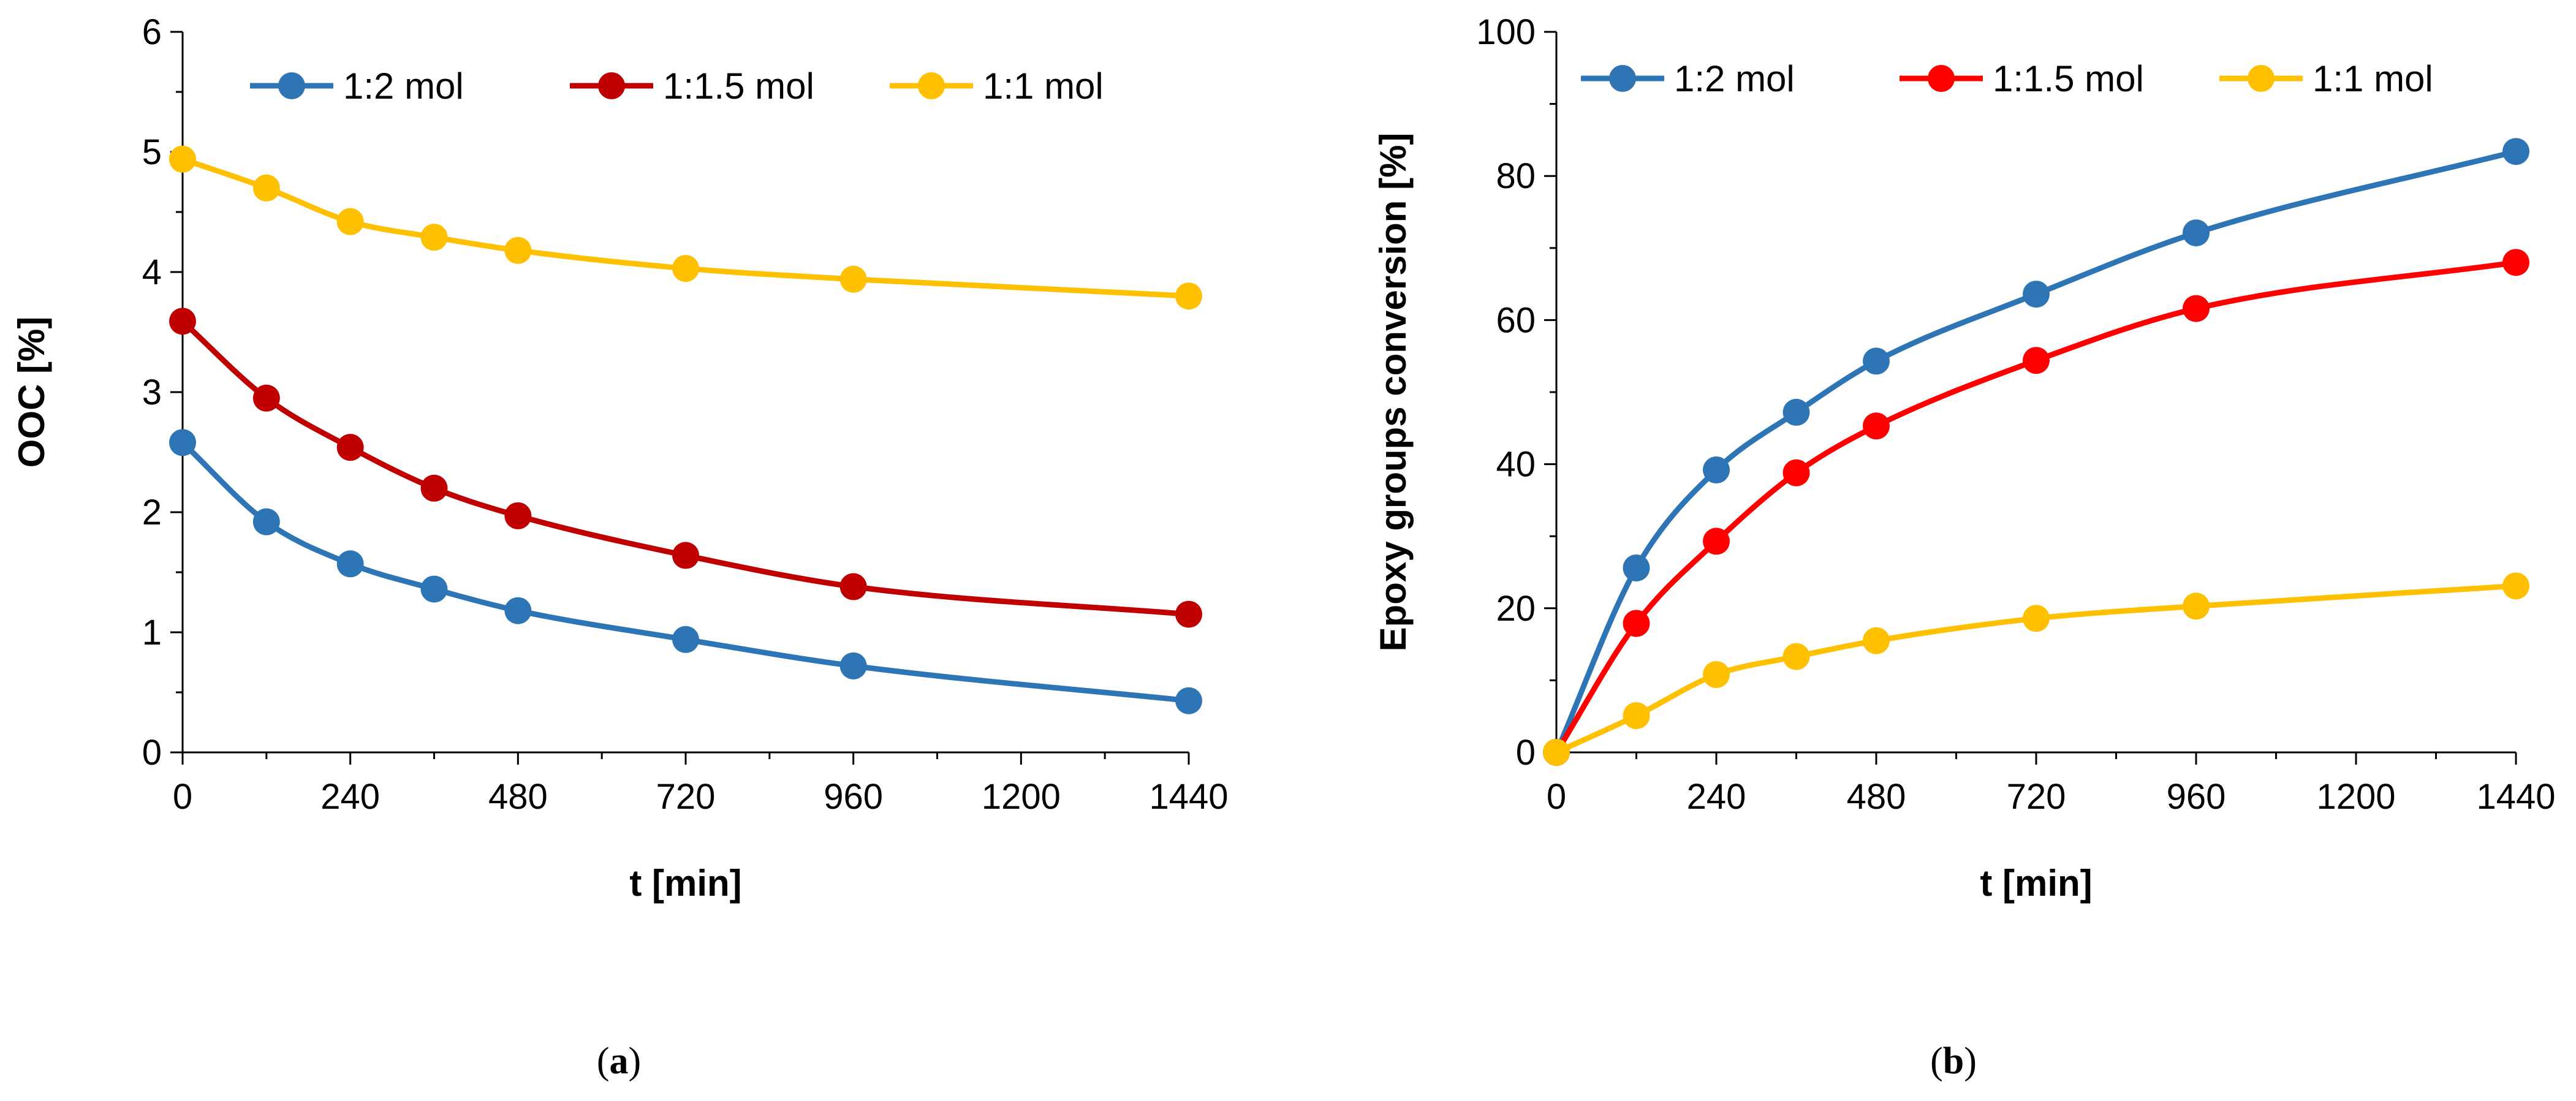  I want to click on panel-caption: (b), so click(1953, 1061).